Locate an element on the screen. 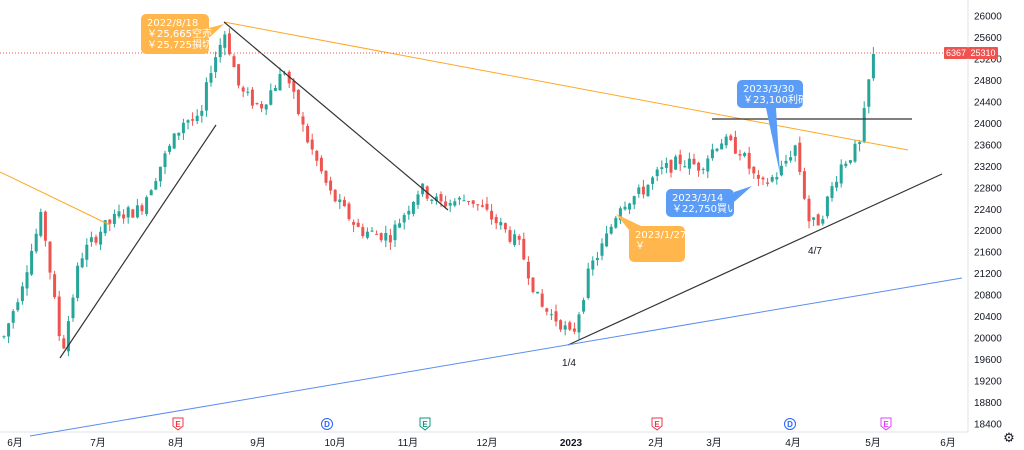 The height and width of the screenshot is (450, 1024). annotation-line: 2023/3/14 is located at coordinates (697, 198).